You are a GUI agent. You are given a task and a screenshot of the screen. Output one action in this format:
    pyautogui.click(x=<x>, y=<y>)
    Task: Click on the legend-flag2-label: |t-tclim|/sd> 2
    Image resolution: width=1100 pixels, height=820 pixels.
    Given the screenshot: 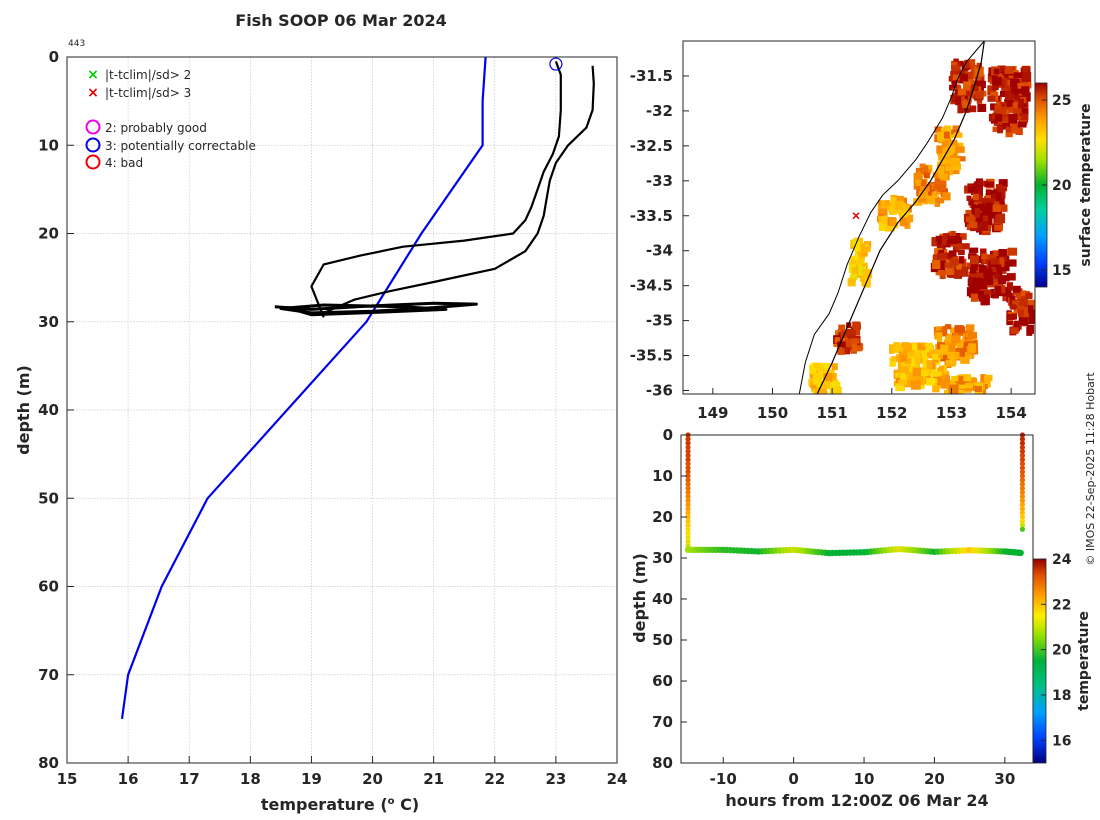 What is the action you would take?
    pyautogui.click(x=148, y=75)
    